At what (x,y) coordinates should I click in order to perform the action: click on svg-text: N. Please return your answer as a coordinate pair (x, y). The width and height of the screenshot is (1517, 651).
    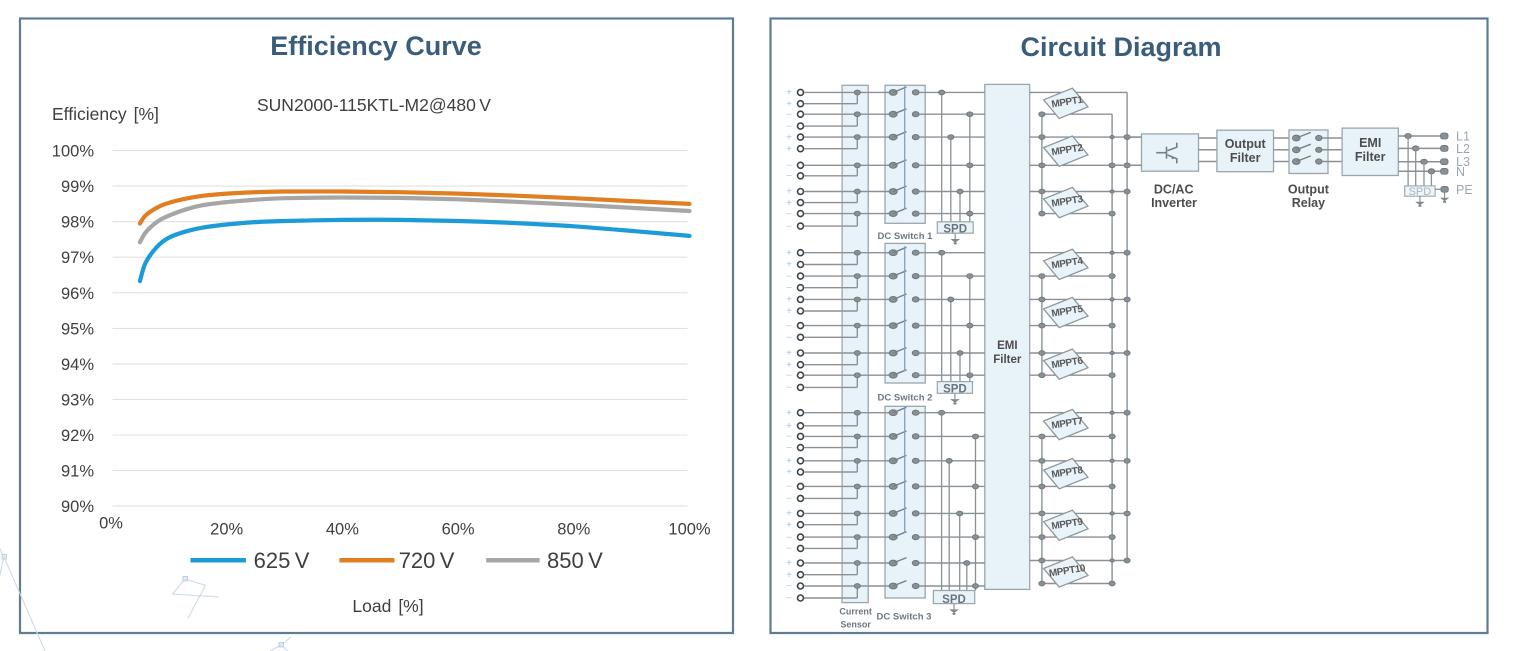
    Looking at the image, I should click on (1460, 172).